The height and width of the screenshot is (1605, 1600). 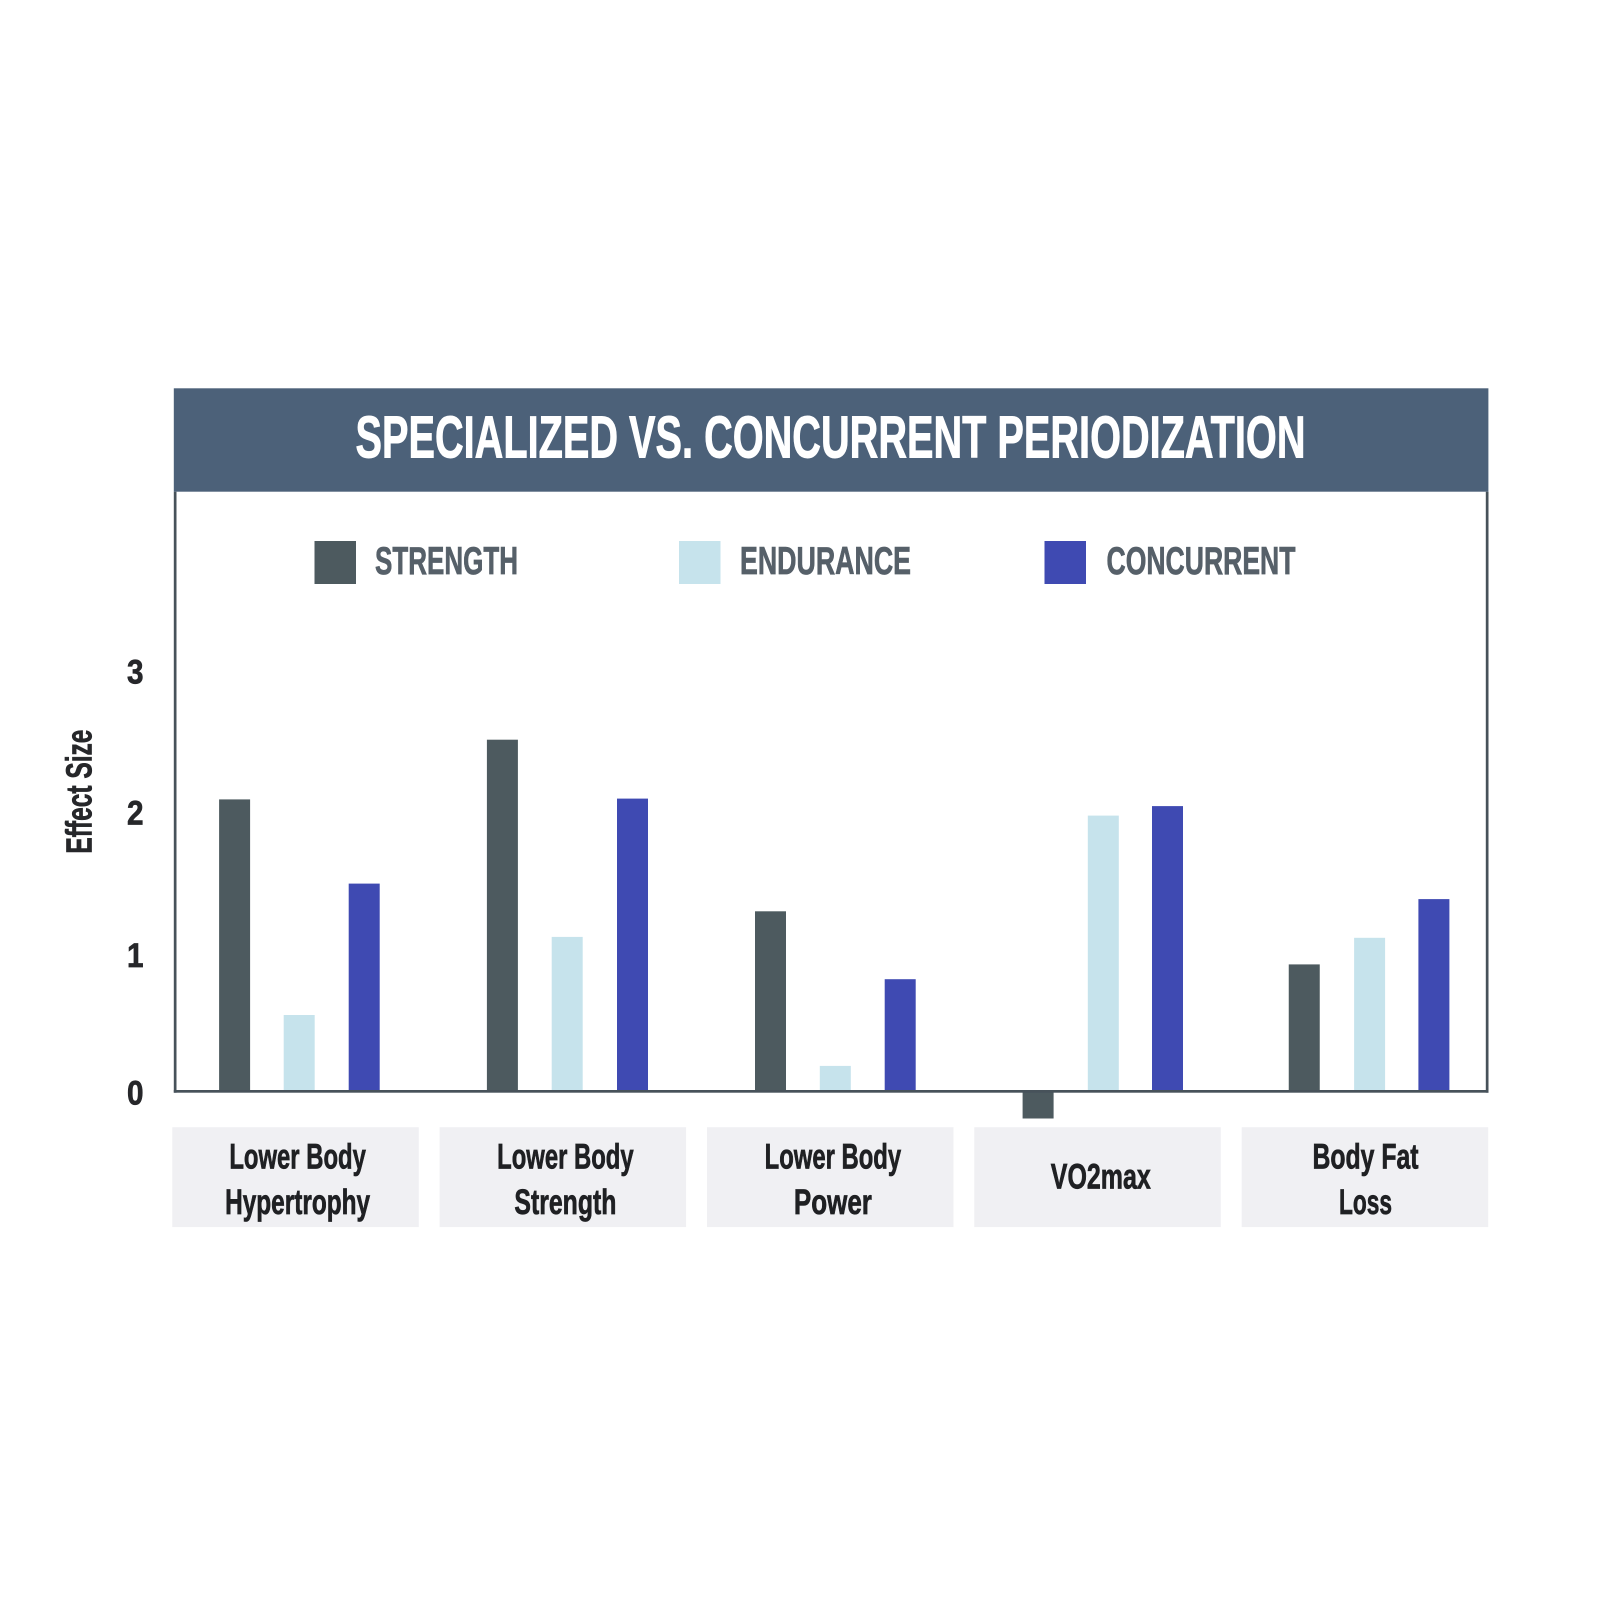 I want to click on svg-text: Hypertrophy, so click(x=297, y=1202).